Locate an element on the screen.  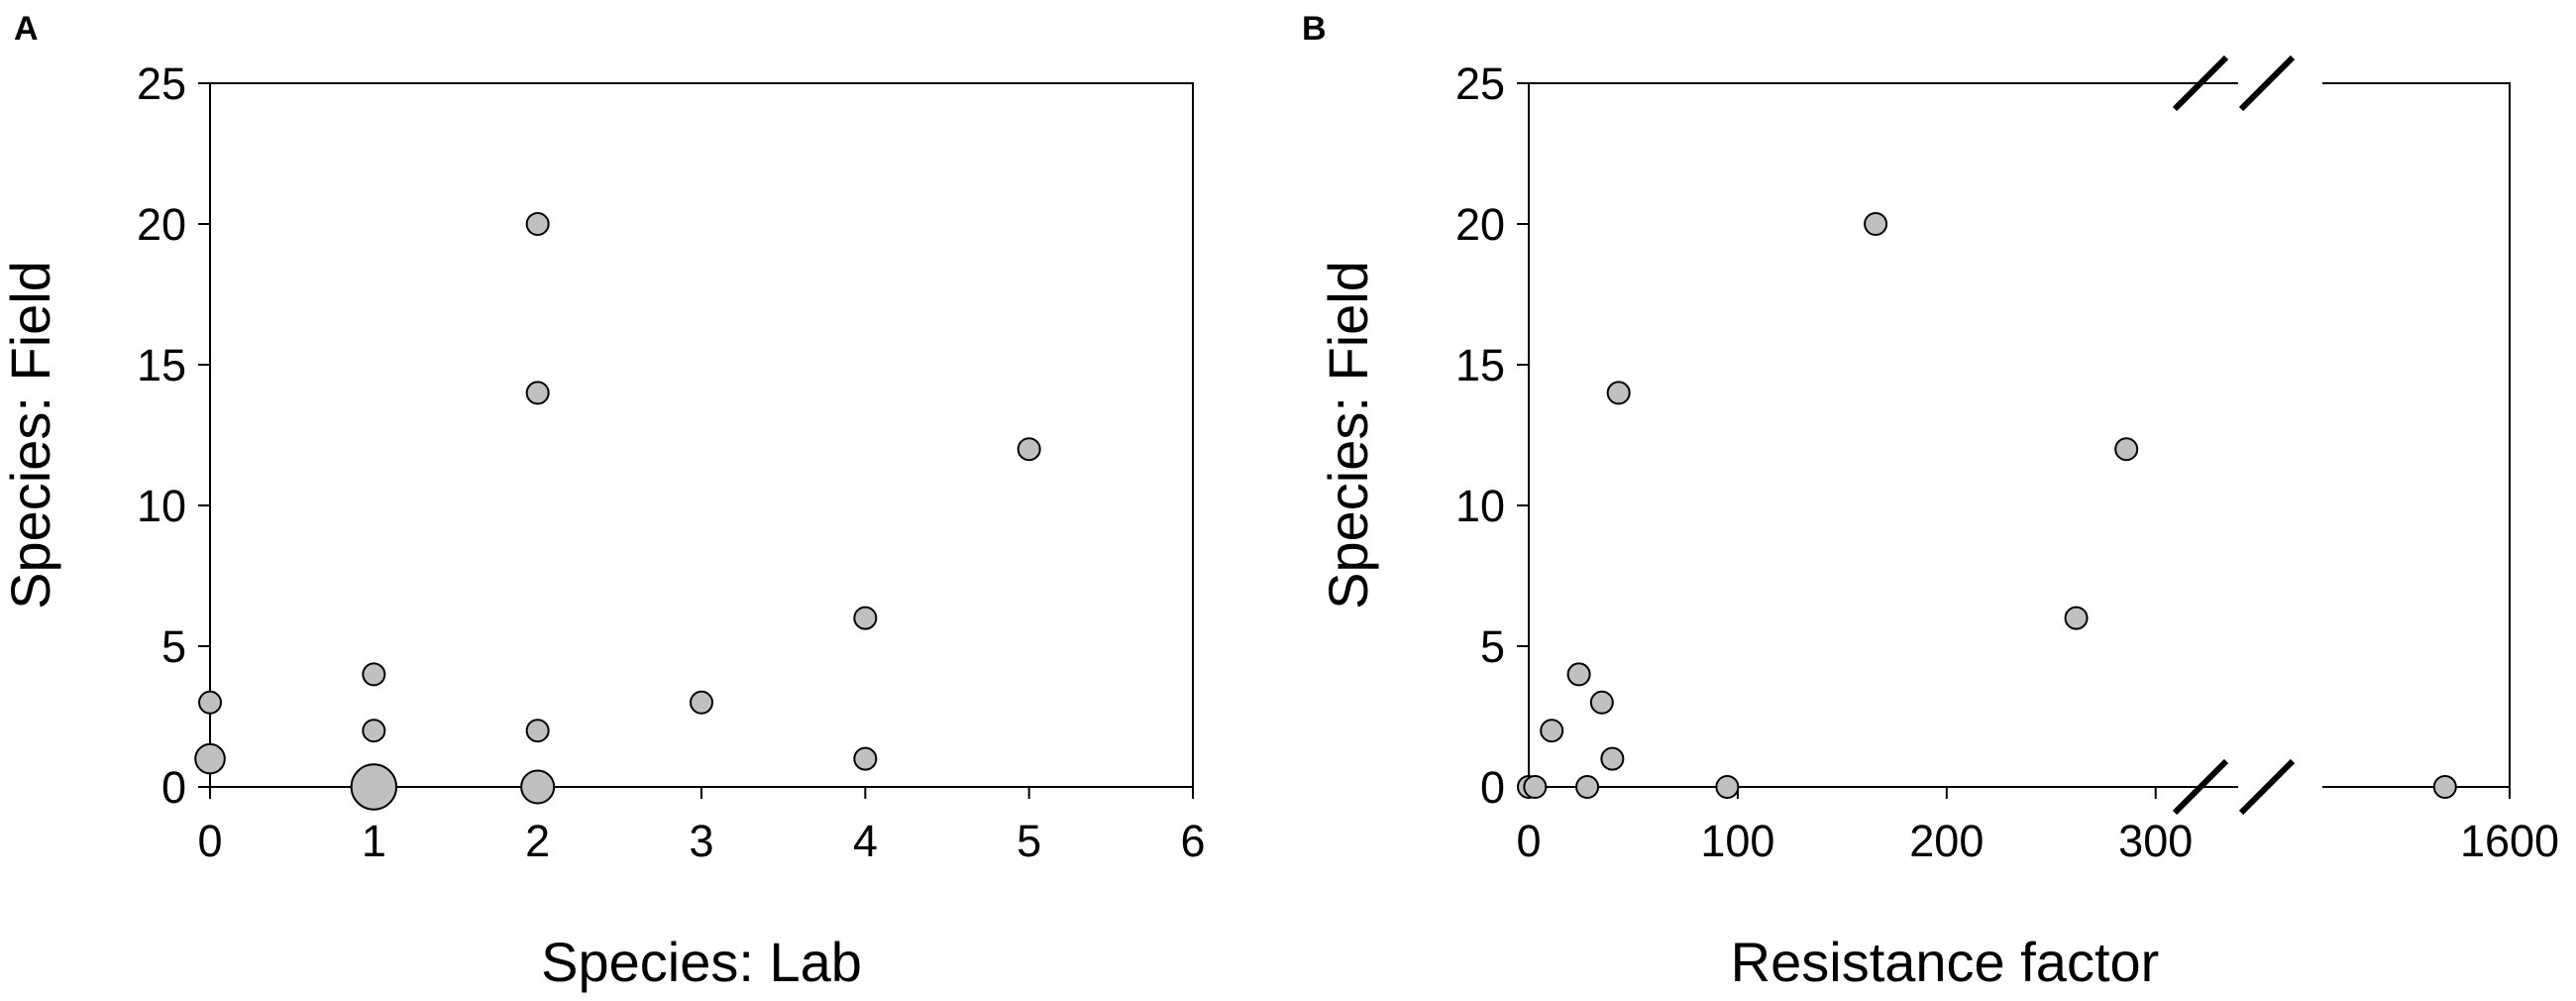
panel-b-y-axis-title: Species: Field is located at coordinates (1348, 435).